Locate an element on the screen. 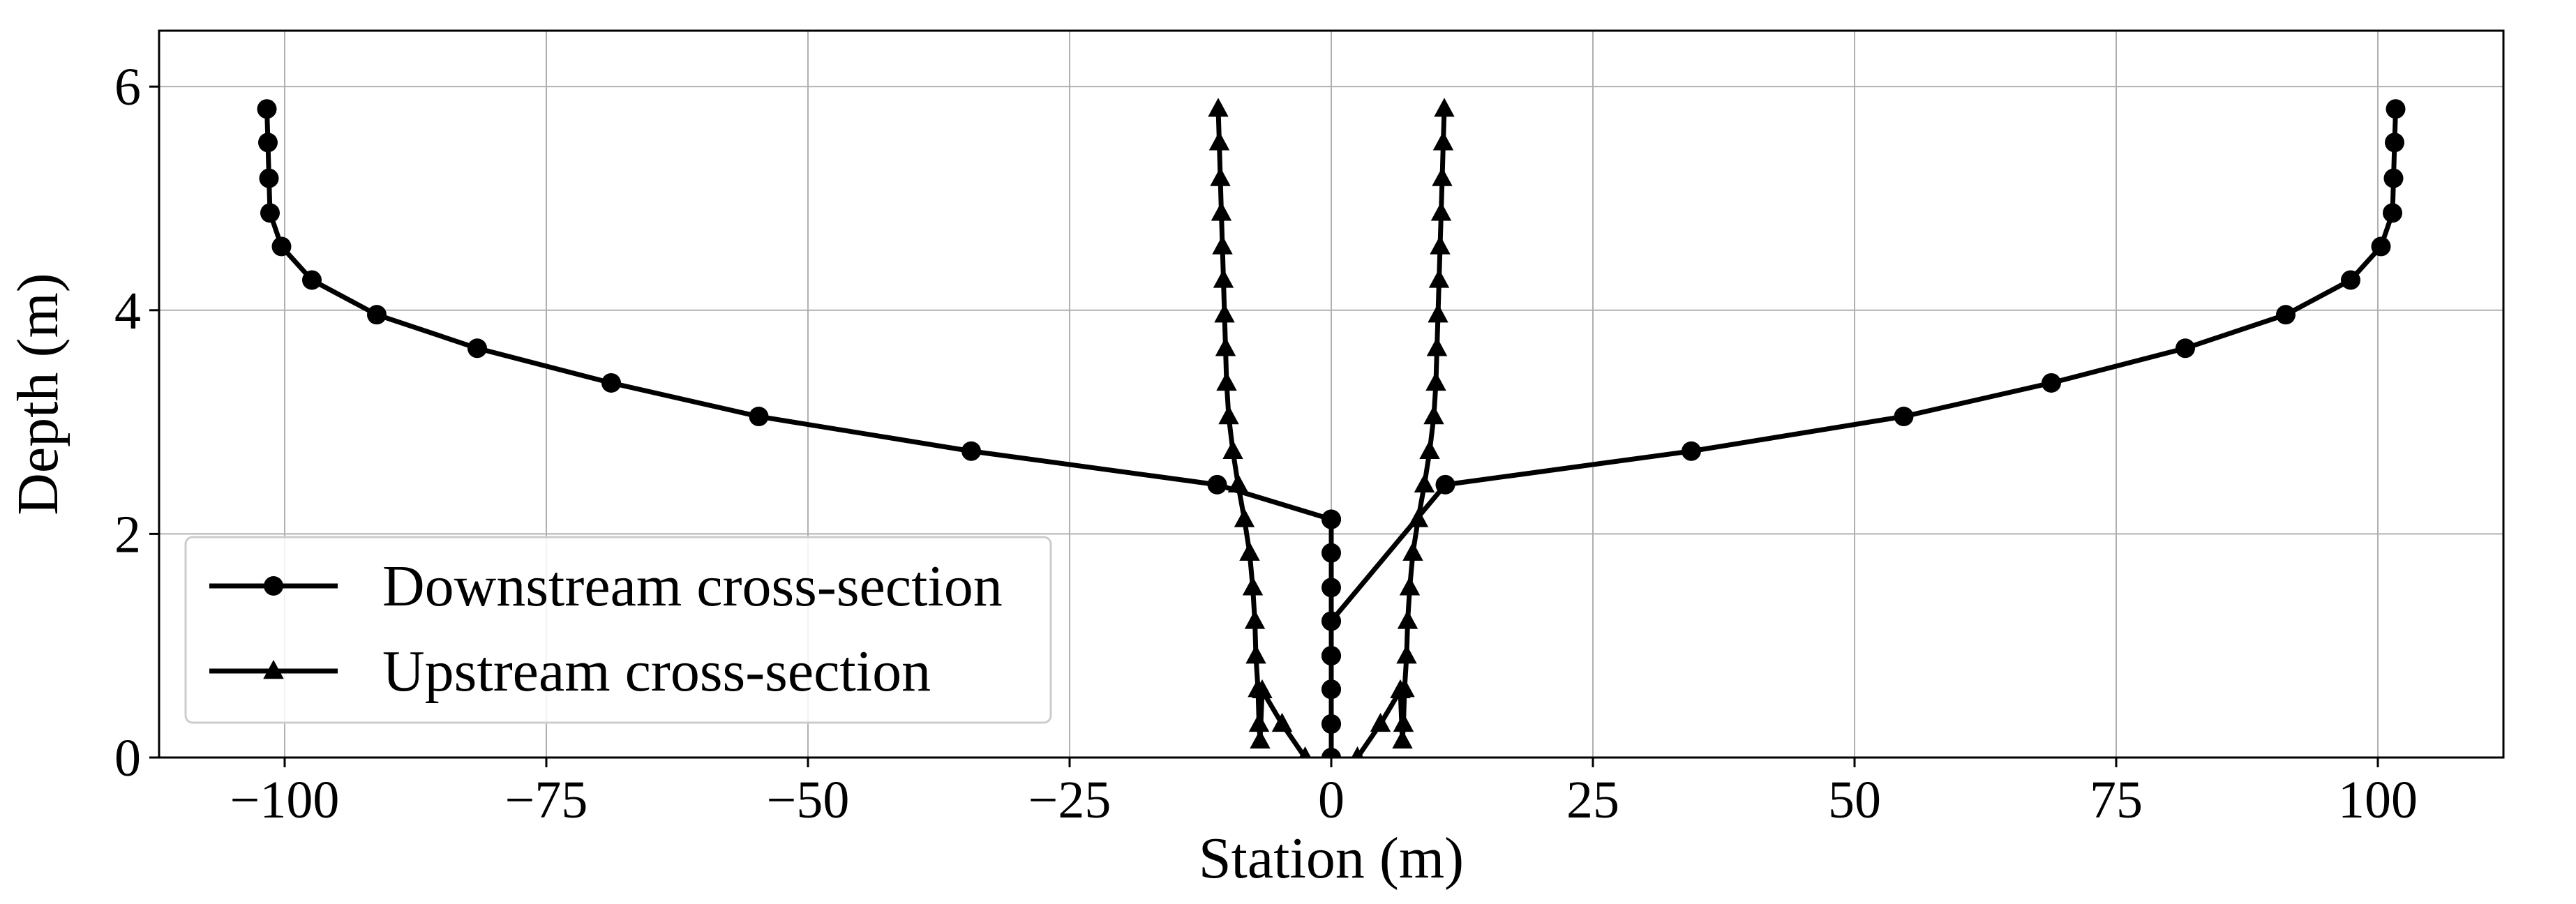 The height and width of the screenshot is (904, 2576). y-tick-label: 0 is located at coordinates (127, 758).